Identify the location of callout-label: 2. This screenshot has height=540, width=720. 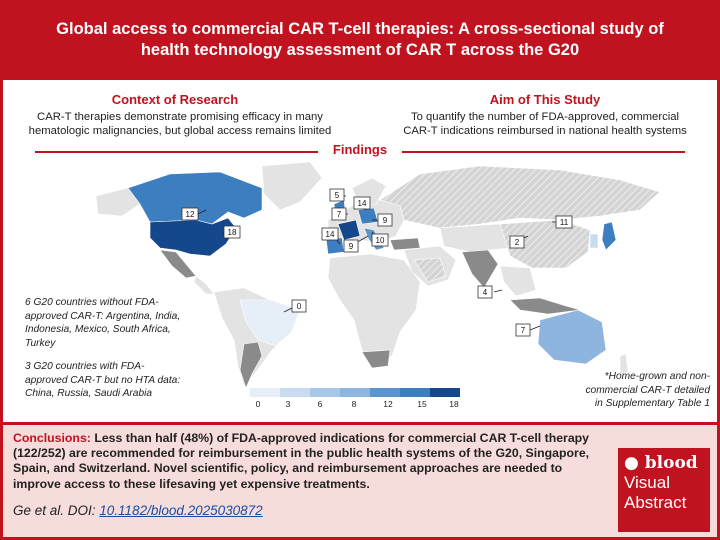
(517, 242).